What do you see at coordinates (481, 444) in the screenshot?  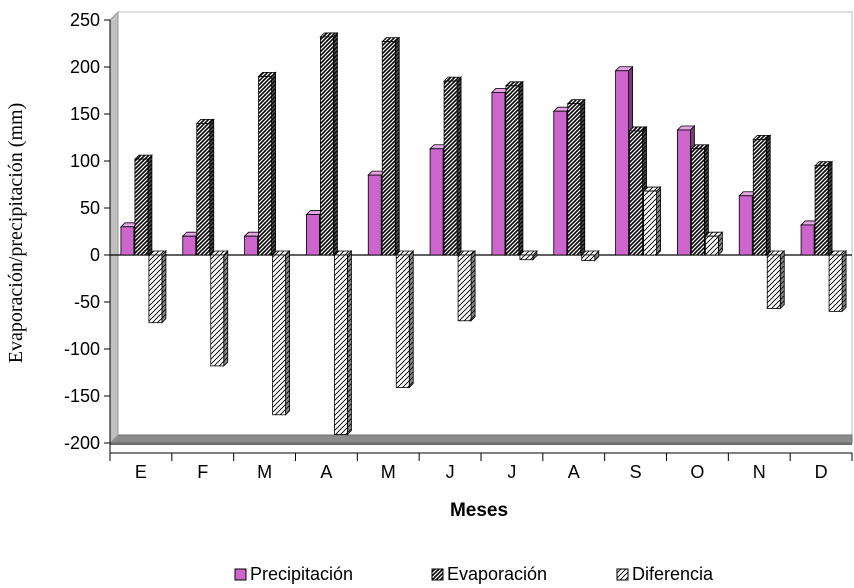 I see `floor-front` at bounding box center [481, 444].